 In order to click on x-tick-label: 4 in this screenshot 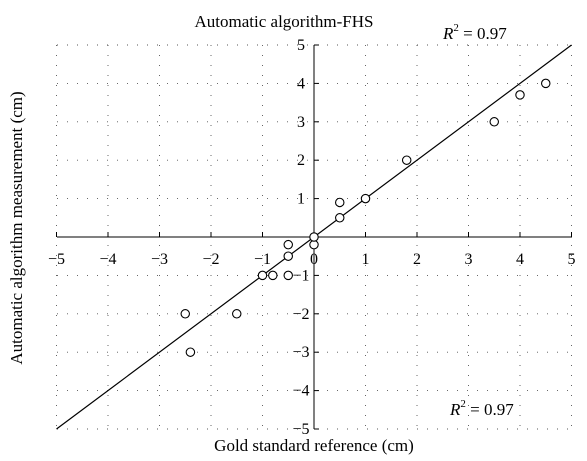, I will do `click(520, 259)`.